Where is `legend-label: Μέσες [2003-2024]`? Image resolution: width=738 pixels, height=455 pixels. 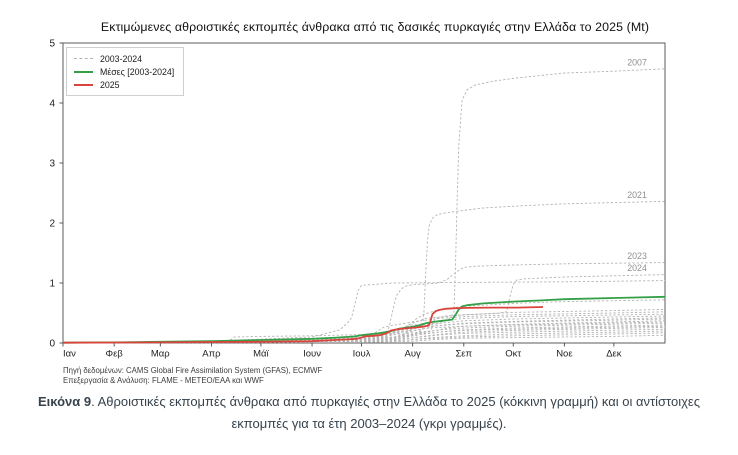
legend-label: Μέσες [2003-2024] is located at coordinates (137, 71).